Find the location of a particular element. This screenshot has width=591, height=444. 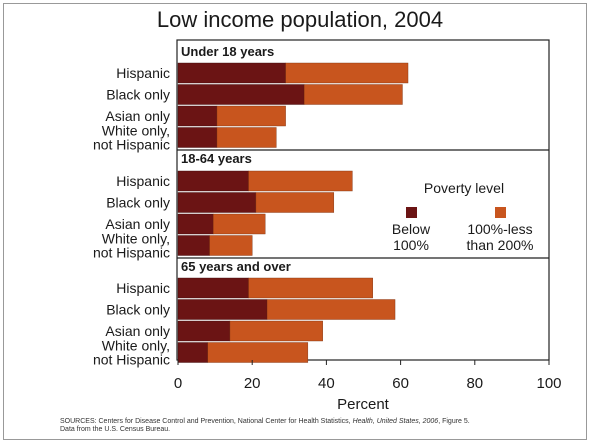

x-tick-label: 100 is located at coordinates (548, 383).